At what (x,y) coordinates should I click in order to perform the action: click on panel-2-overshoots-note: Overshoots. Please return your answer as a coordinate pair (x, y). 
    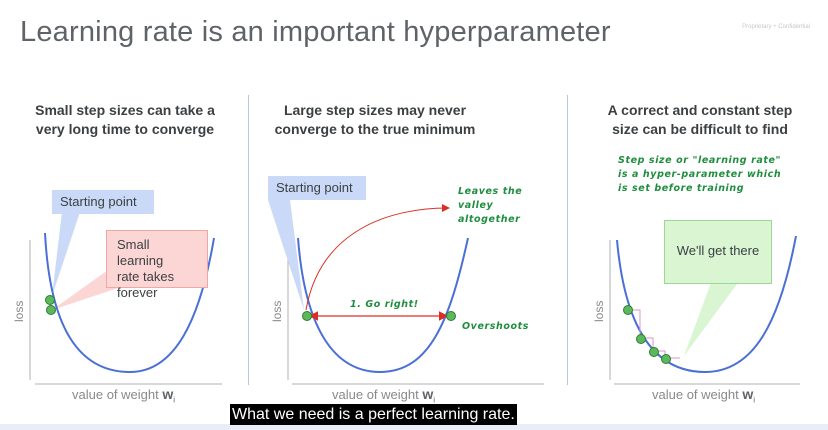
    Looking at the image, I should click on (496, 326).